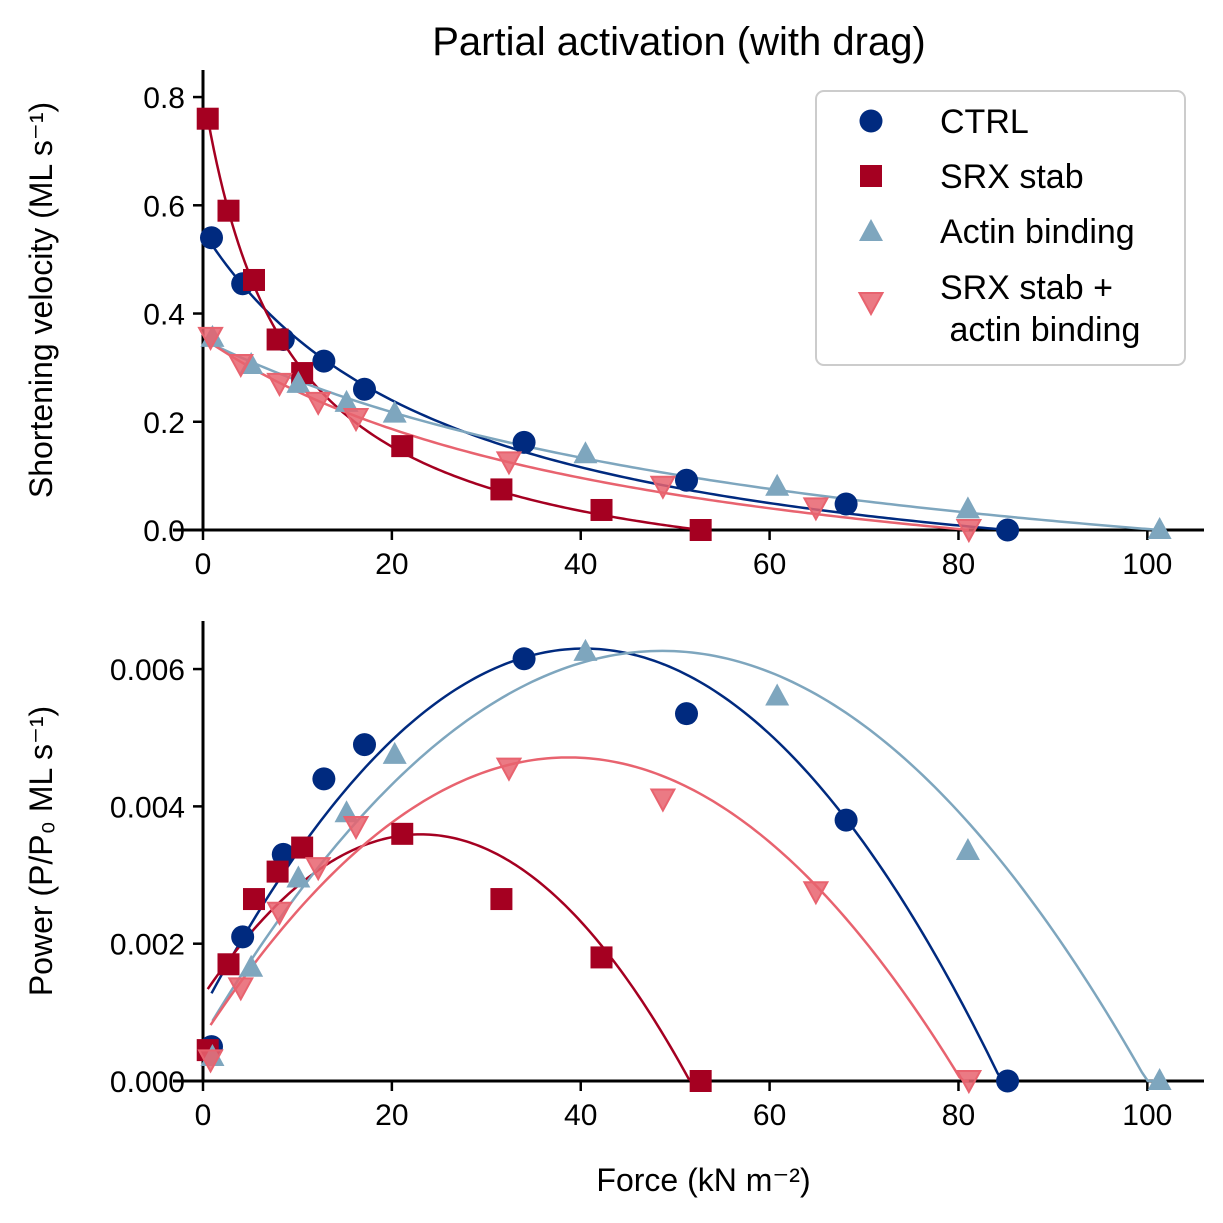 The image size is (1223, 1223). Describe the element at coordinates (1026, 288) in the screenshot. I see `legend-label-line: SRX stab +` at that location.